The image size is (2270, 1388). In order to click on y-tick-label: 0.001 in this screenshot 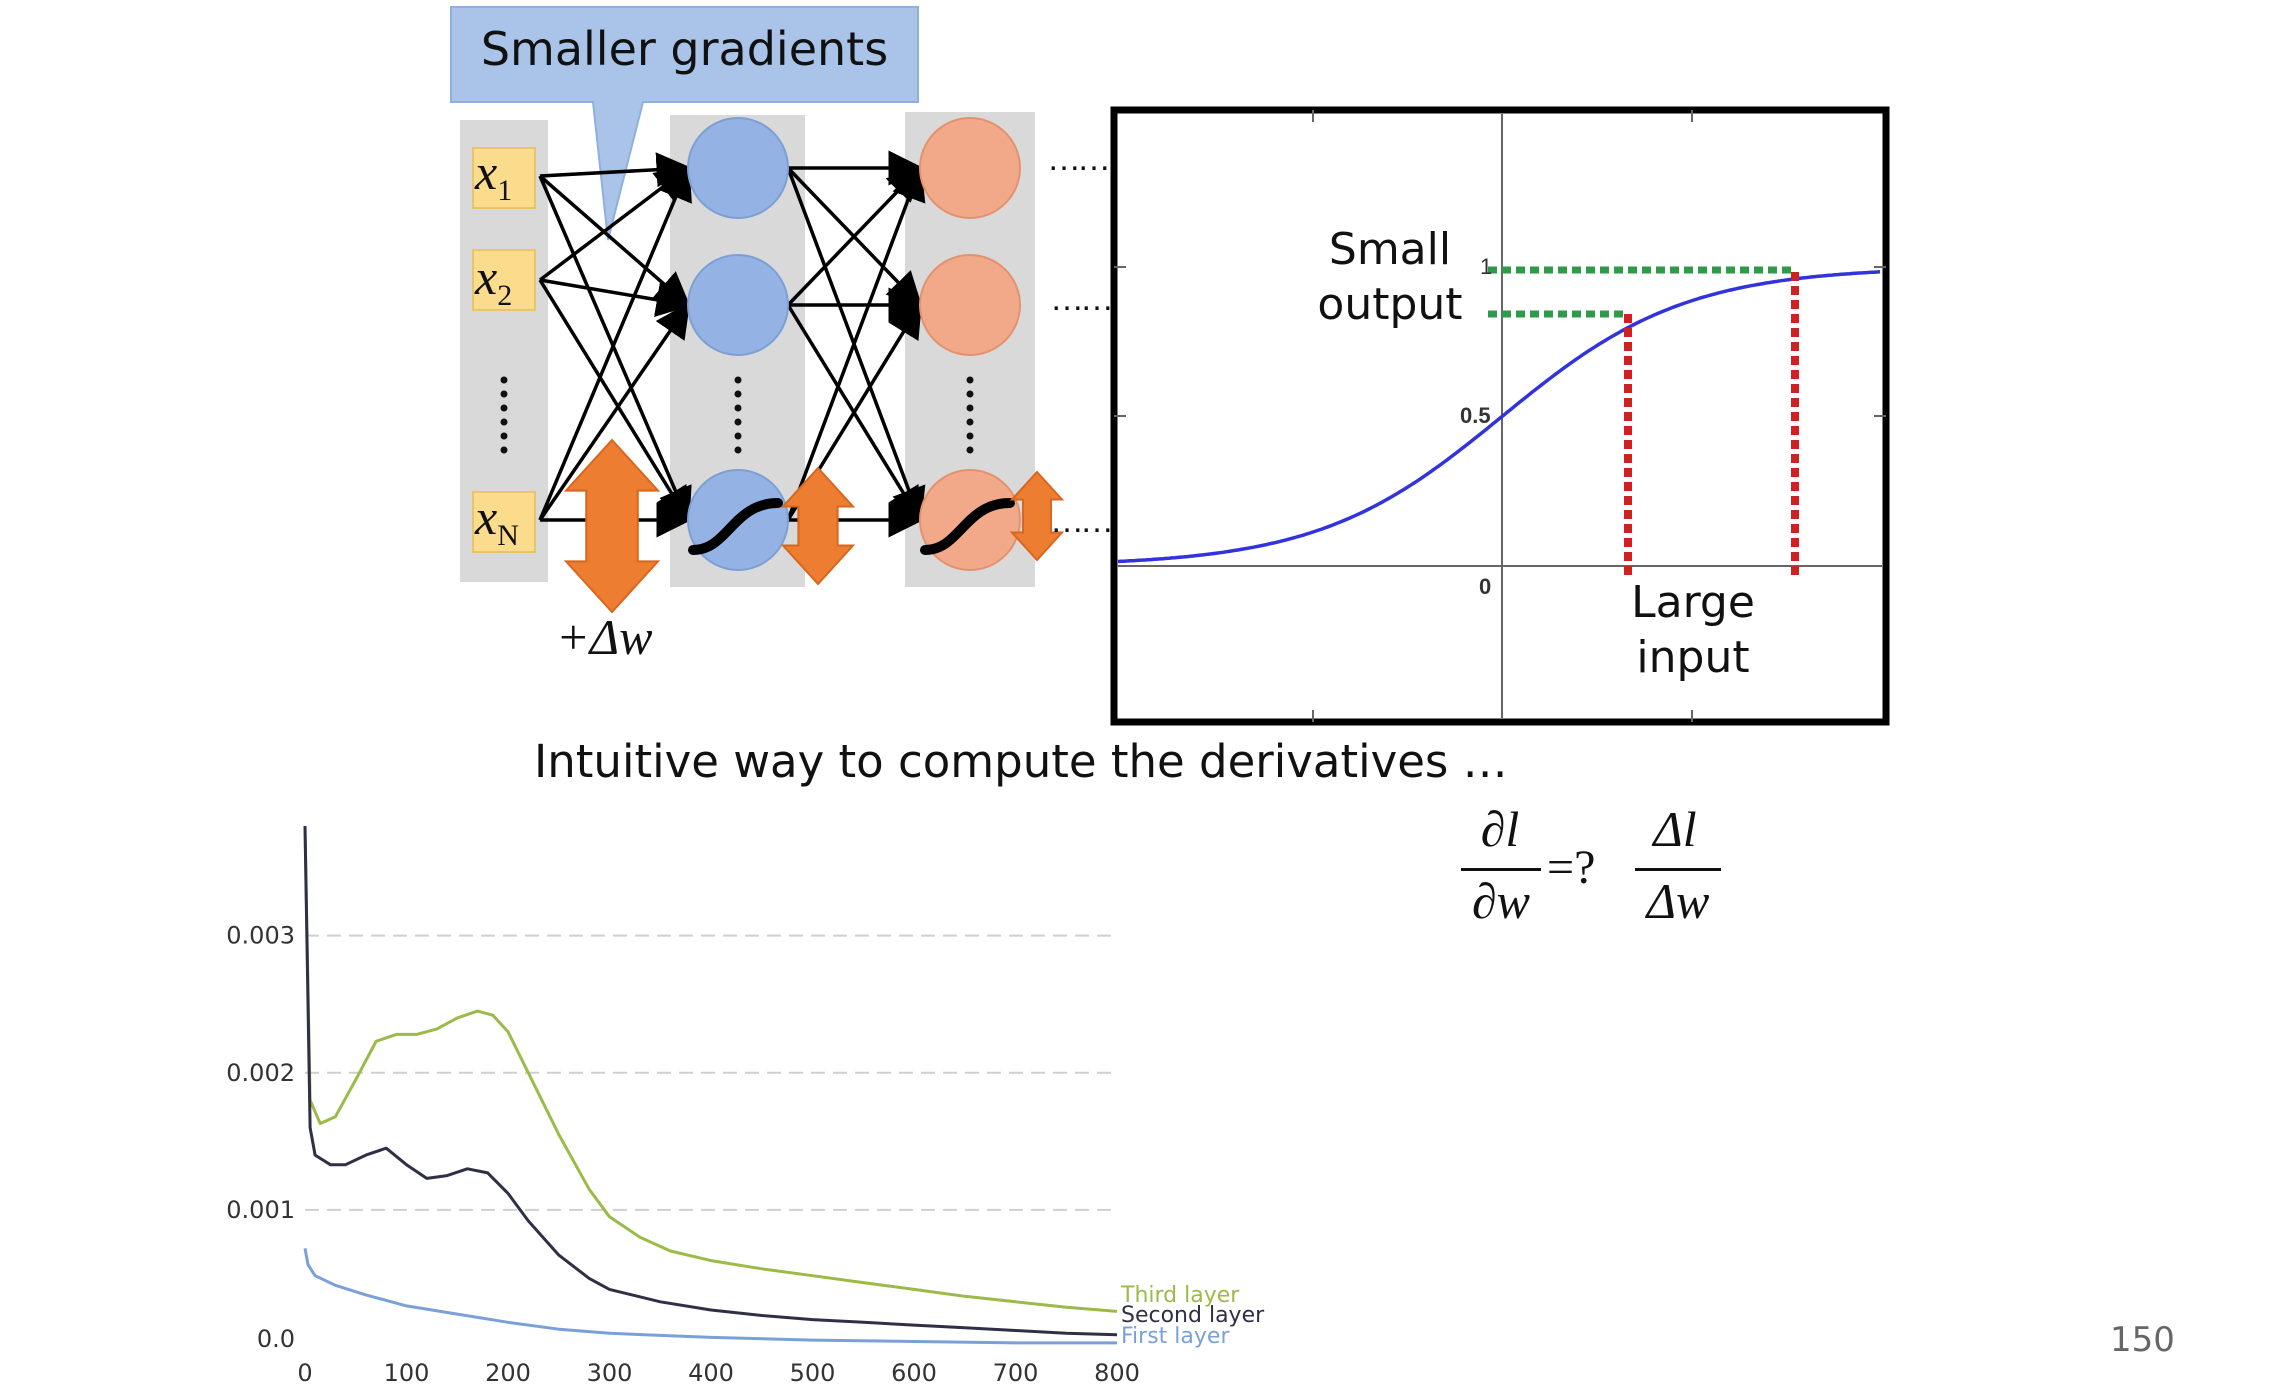, I will do `click(260, 1210)`.